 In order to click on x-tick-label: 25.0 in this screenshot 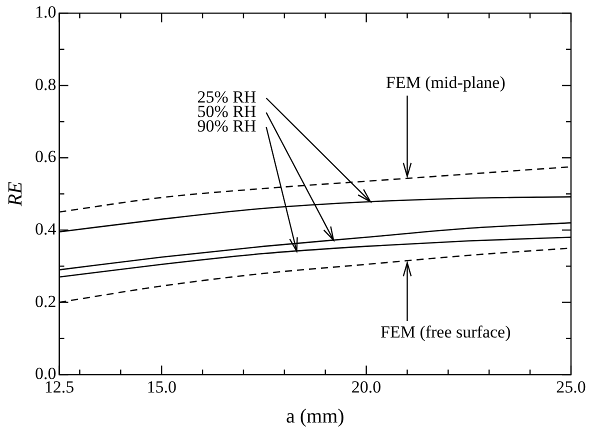, I will do `click(571, 386)`.